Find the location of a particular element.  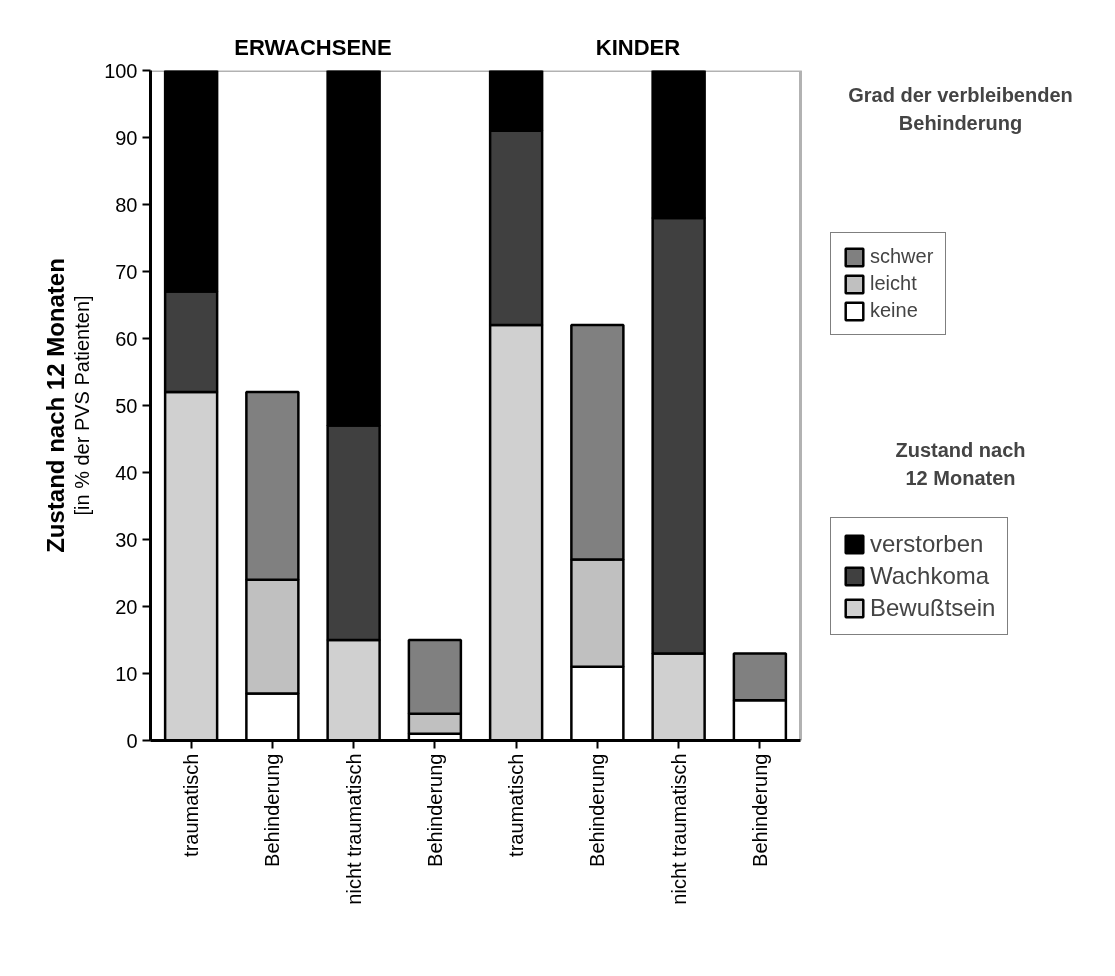

y-tick-label: 60 is located at coordinates (126, 338).